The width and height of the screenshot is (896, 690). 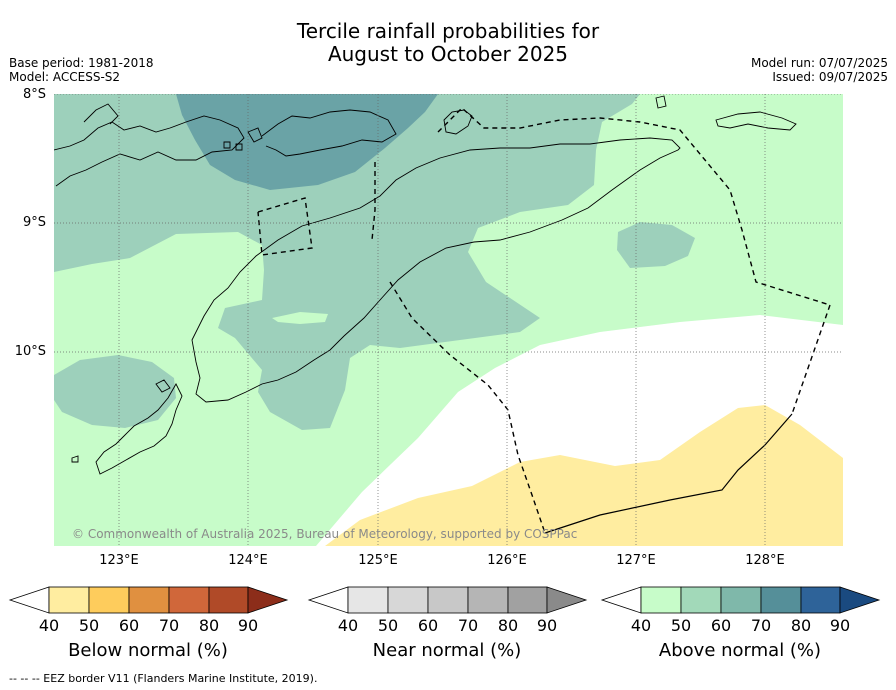 I want to click on cb-above-tick-90: 90, so click(x=840, y=625).